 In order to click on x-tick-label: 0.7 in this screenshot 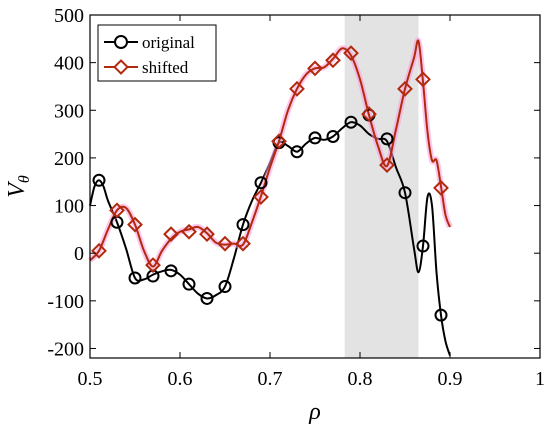, I will do `click(270, 379)`.